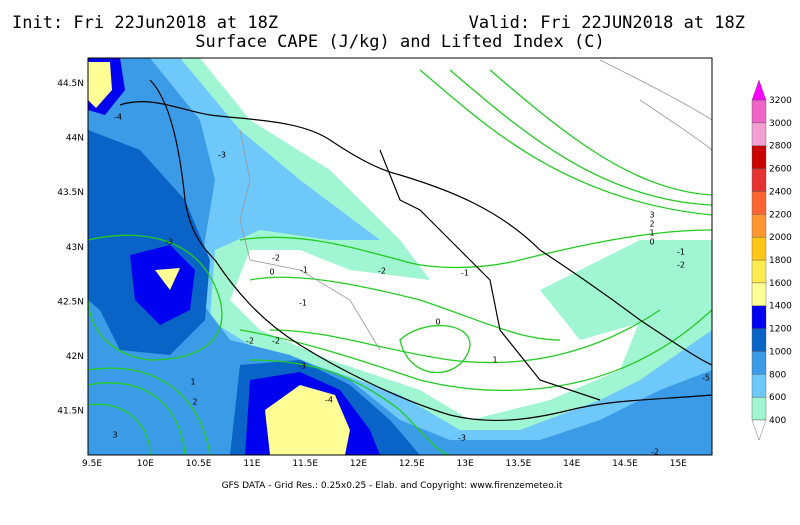 This screenshot has width=800, height=525. Describe the element at coordinates (780, 124) in the screenshot. I see `colorbar-label: 3000` at that location.